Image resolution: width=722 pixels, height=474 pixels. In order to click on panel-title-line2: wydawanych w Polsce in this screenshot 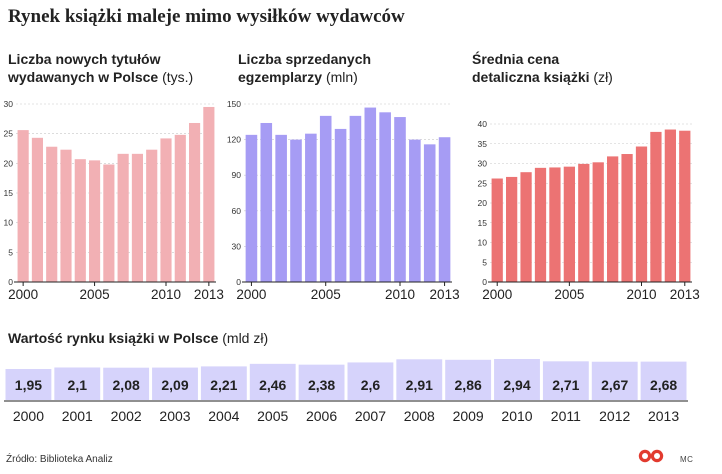, I will do `click(83, 77)`.